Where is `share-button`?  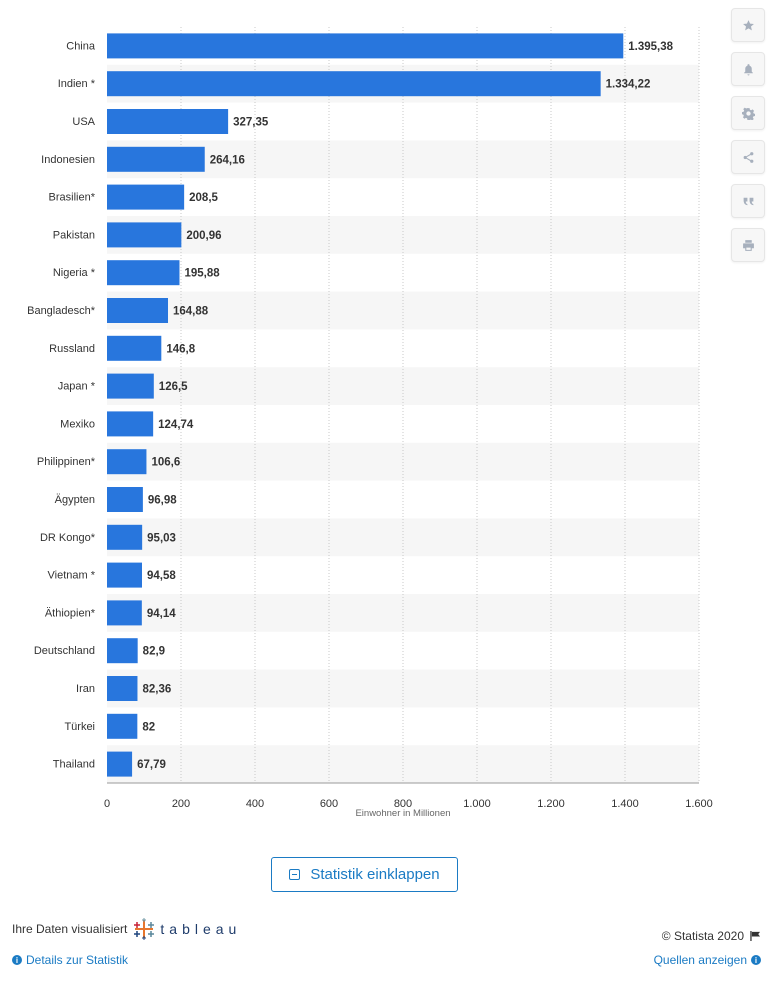
share-button is located at coordinates (748, 157).